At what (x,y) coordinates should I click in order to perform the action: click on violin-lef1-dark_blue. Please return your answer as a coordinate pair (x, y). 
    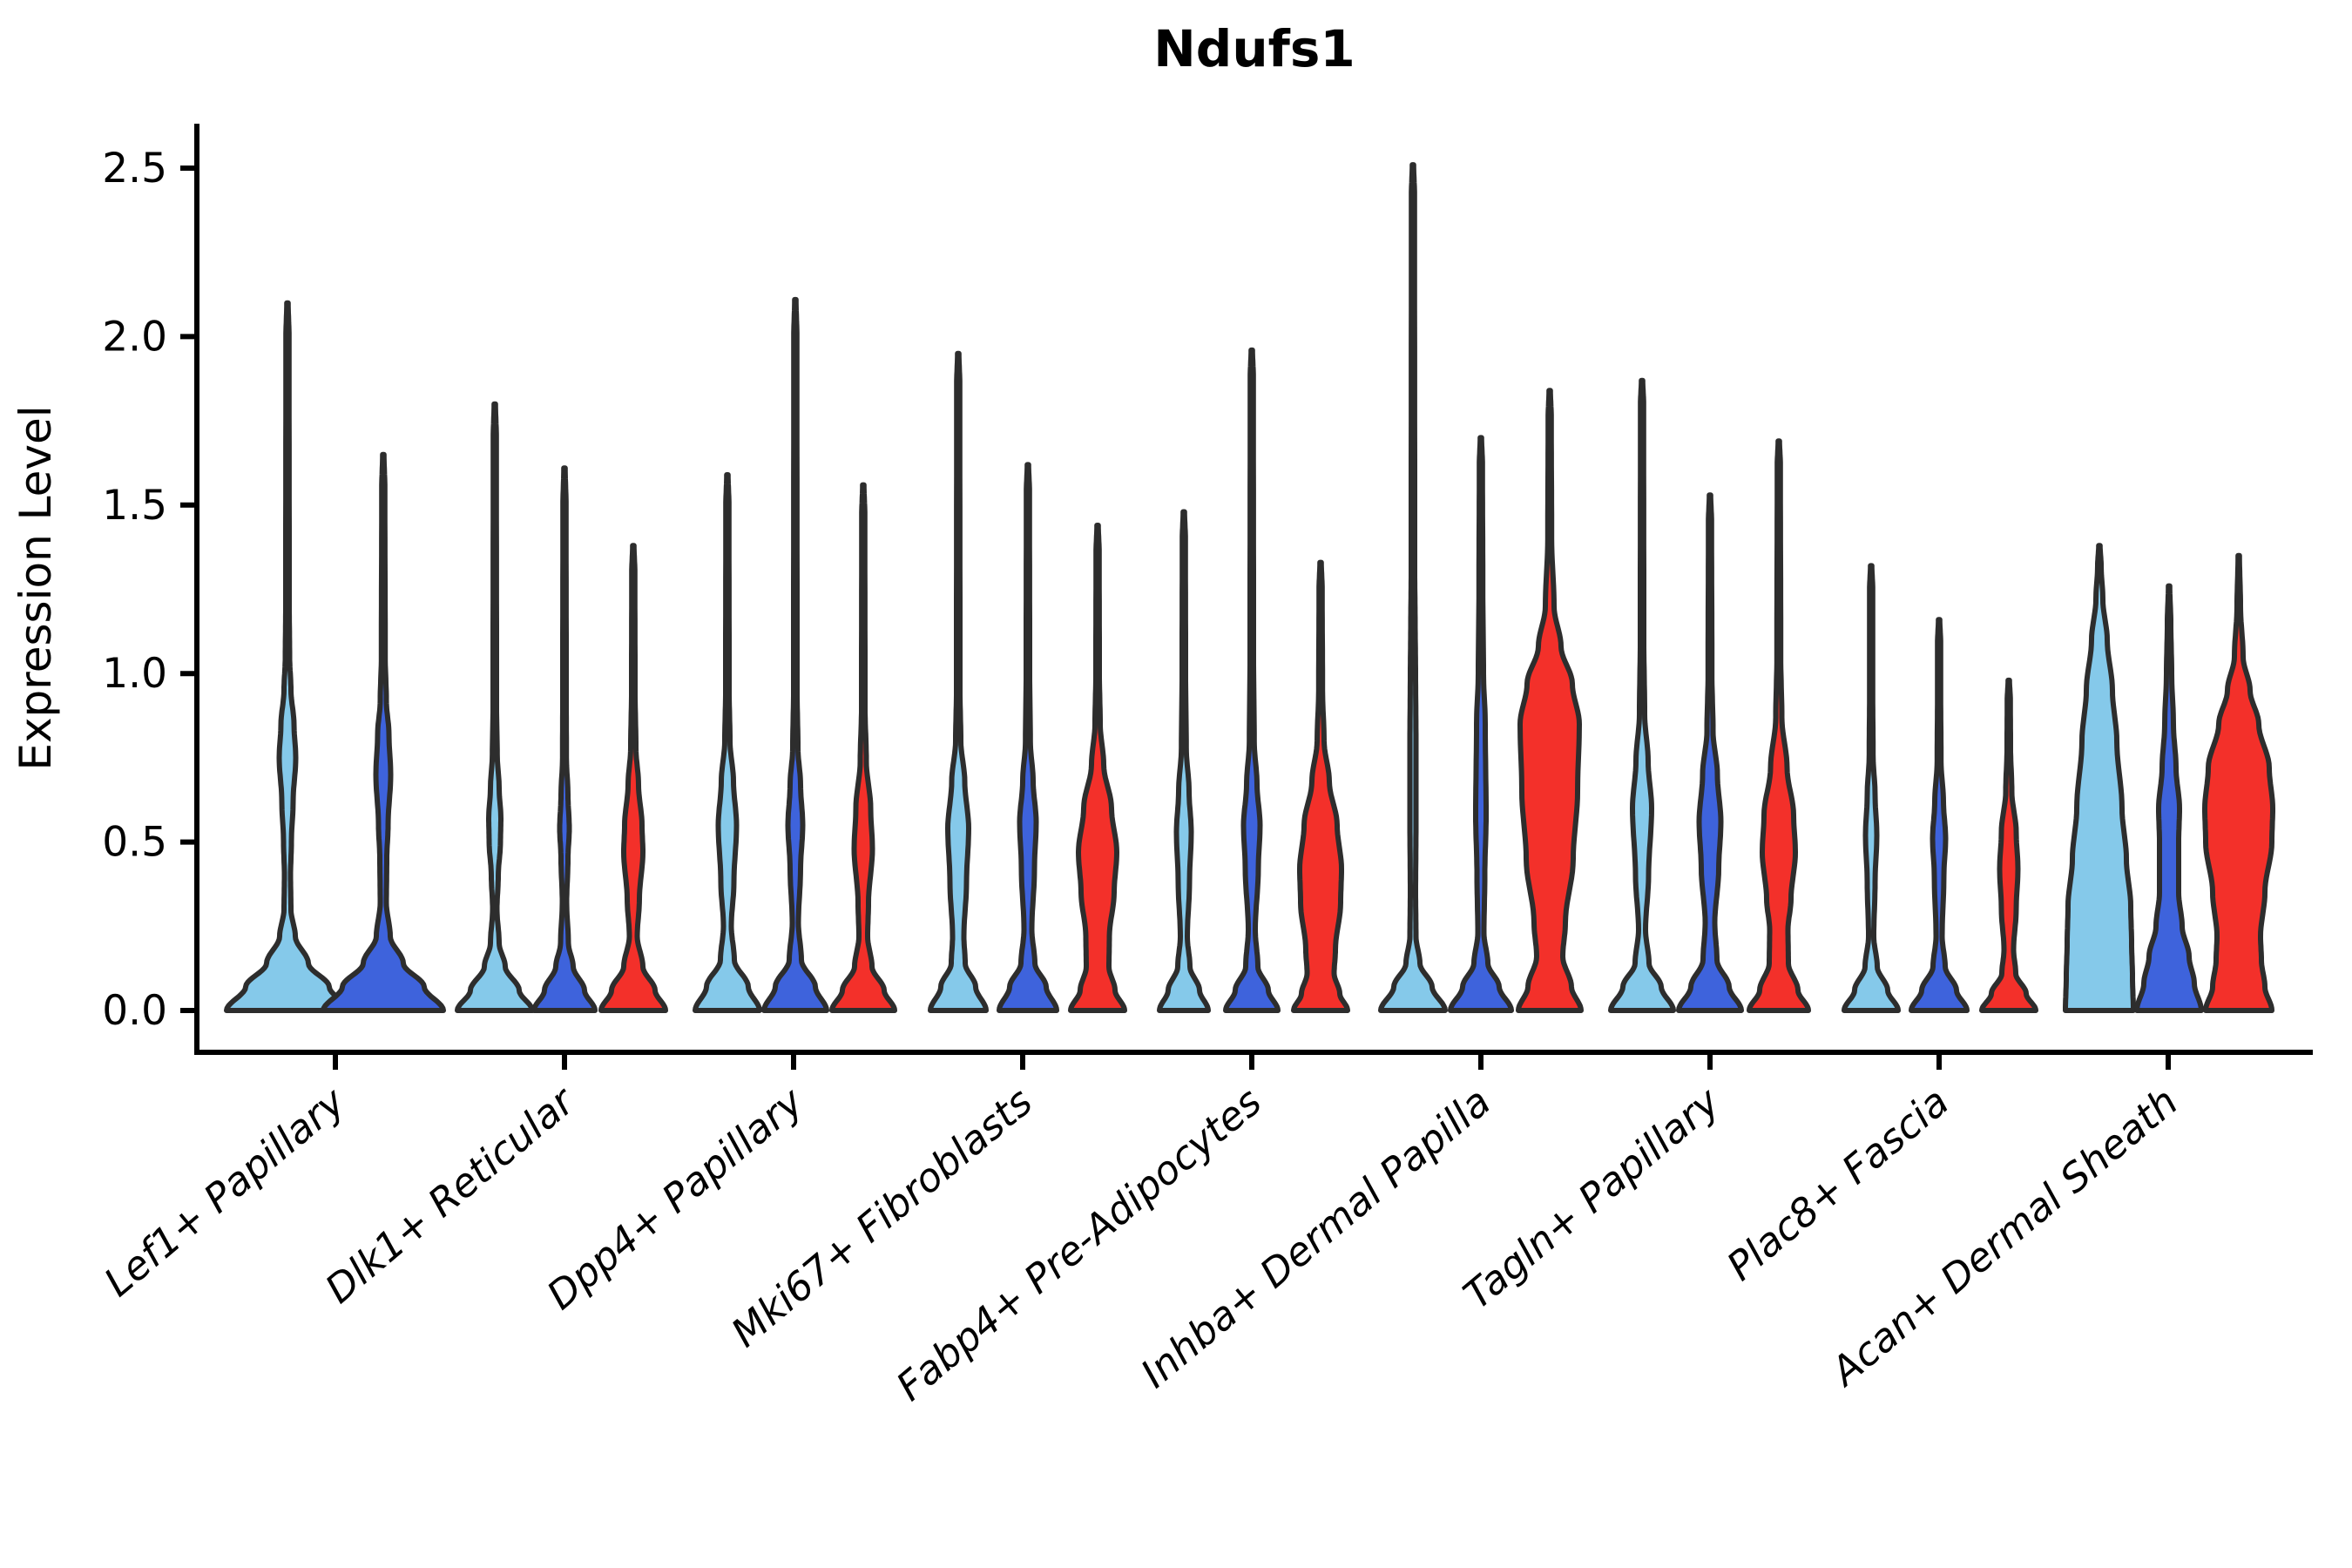
    Looking at the image, I should click on (383, 732).